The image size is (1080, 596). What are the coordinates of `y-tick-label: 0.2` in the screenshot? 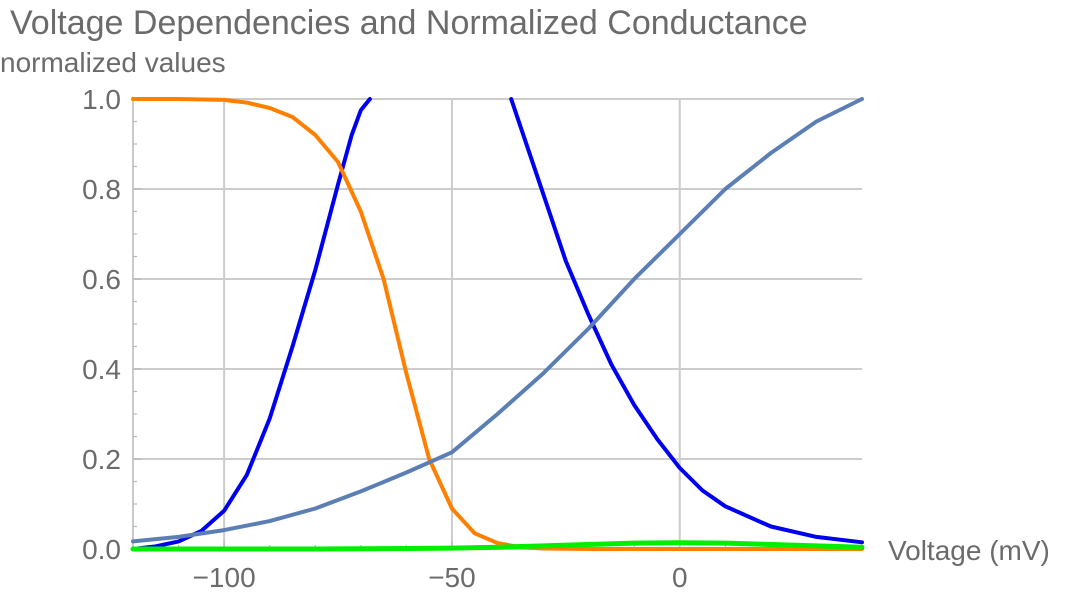 It's located at (101, 459).